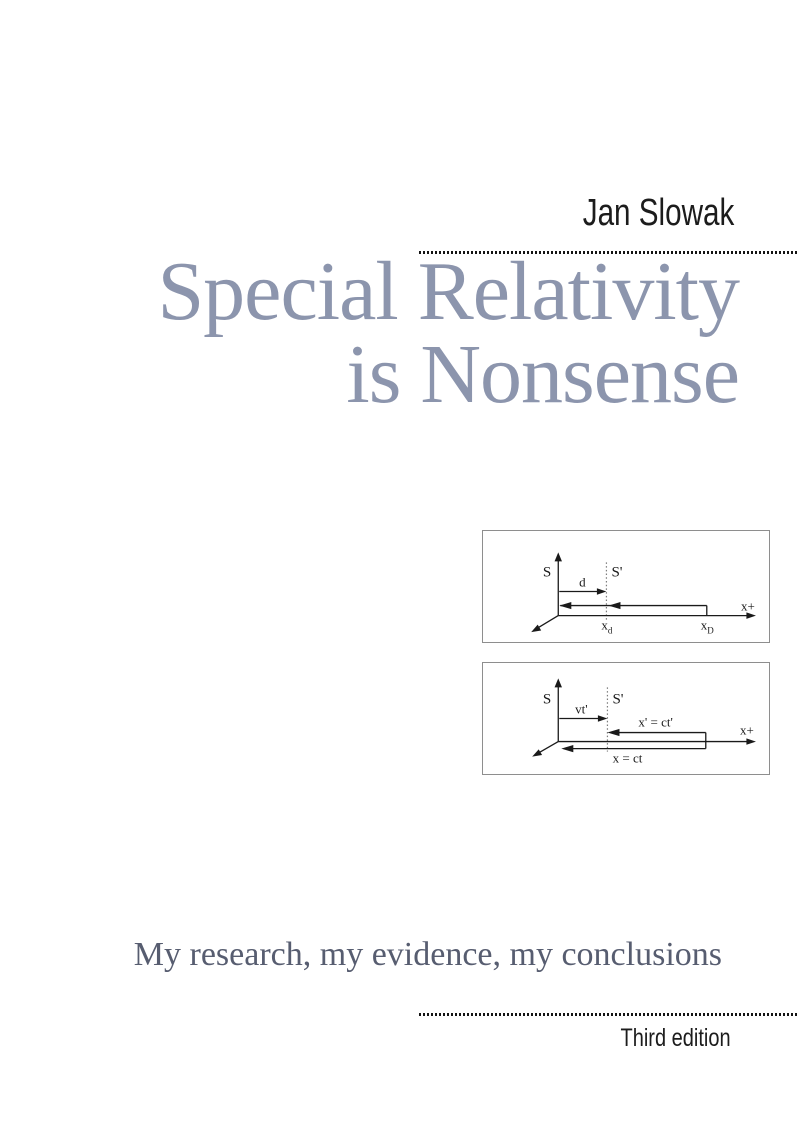 Image resolution: width=800 pixels, height=1135 pixels. Describe the element at coordinates (601, 591) in the screenshot. I see `d-offset-arrowhead-icon` at that location.